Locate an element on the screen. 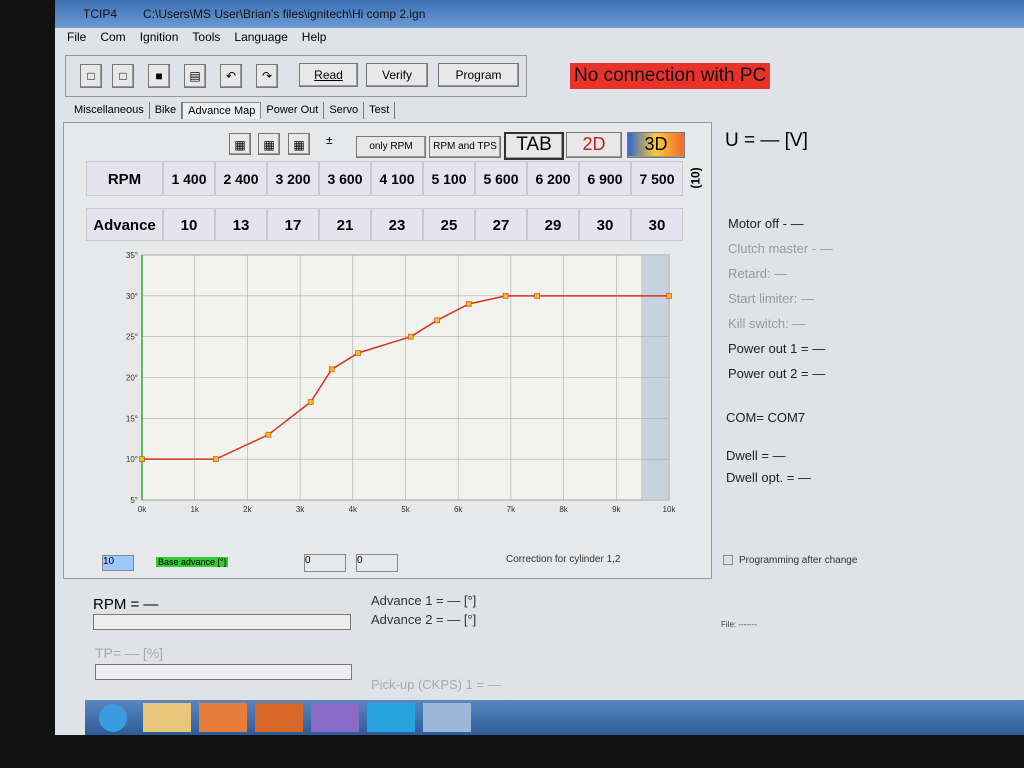 The image size is (1024, 768). checkbox is located at coordinates (728, 560).